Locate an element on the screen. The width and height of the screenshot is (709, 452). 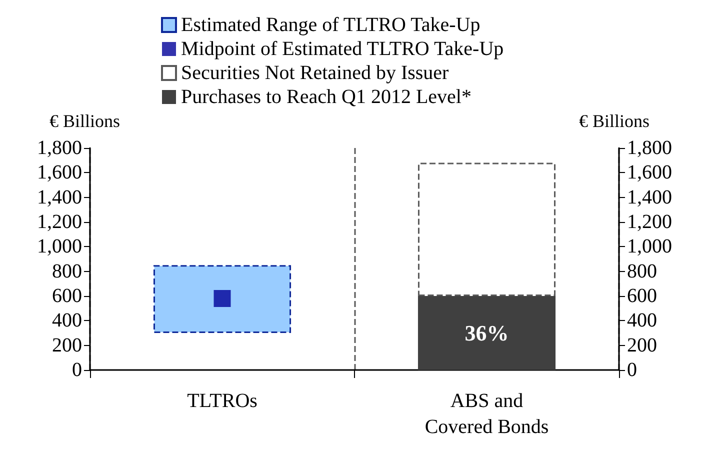
legend-label: Purchases to Reach Q1 2012 Level* is located at coordinates (326, 97).